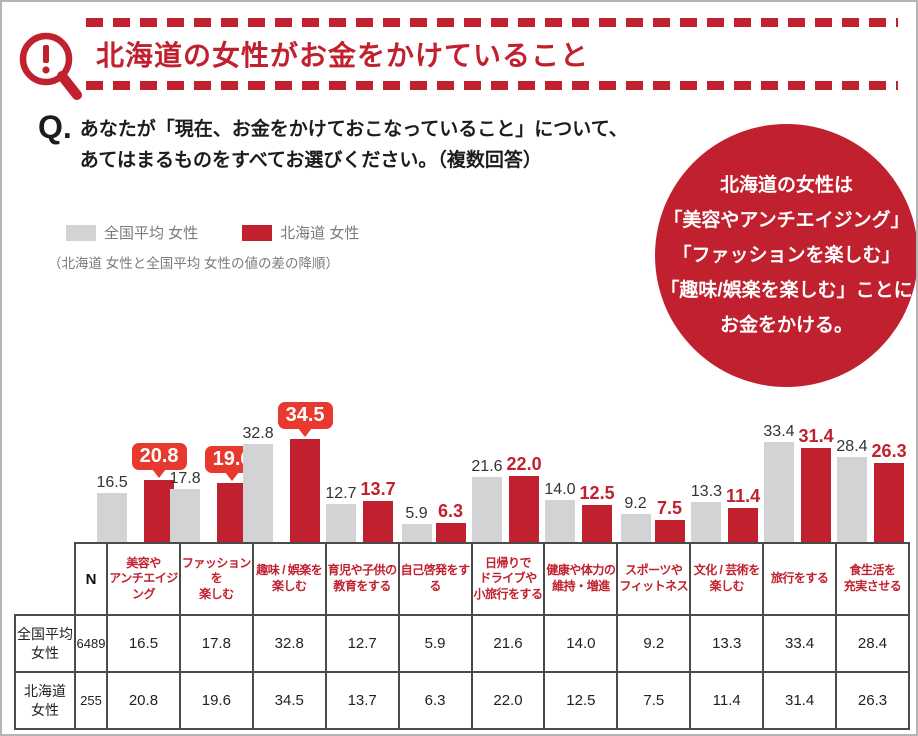  What do you see at coordinates (362, 579) in the screenshot?
I see `category-header: 育児や子供の 教育をする` at bounding box center [362, 579].